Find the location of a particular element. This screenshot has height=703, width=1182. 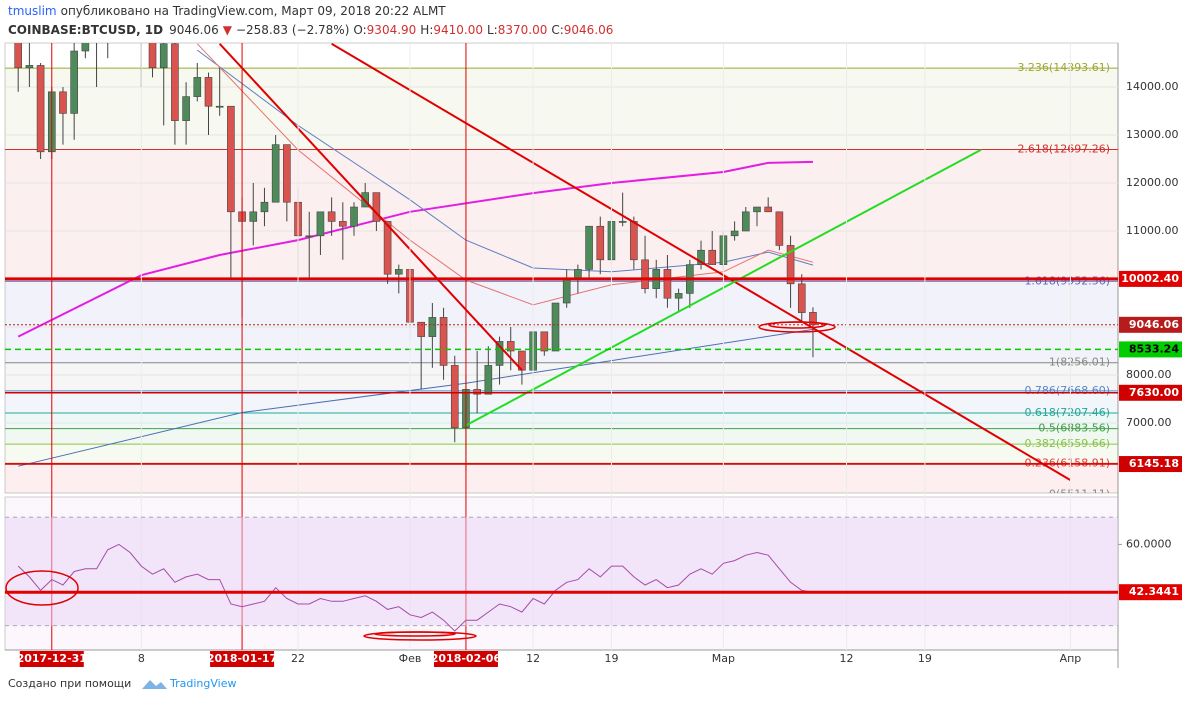

user: tmuslim is located at coordinates (32, 11).